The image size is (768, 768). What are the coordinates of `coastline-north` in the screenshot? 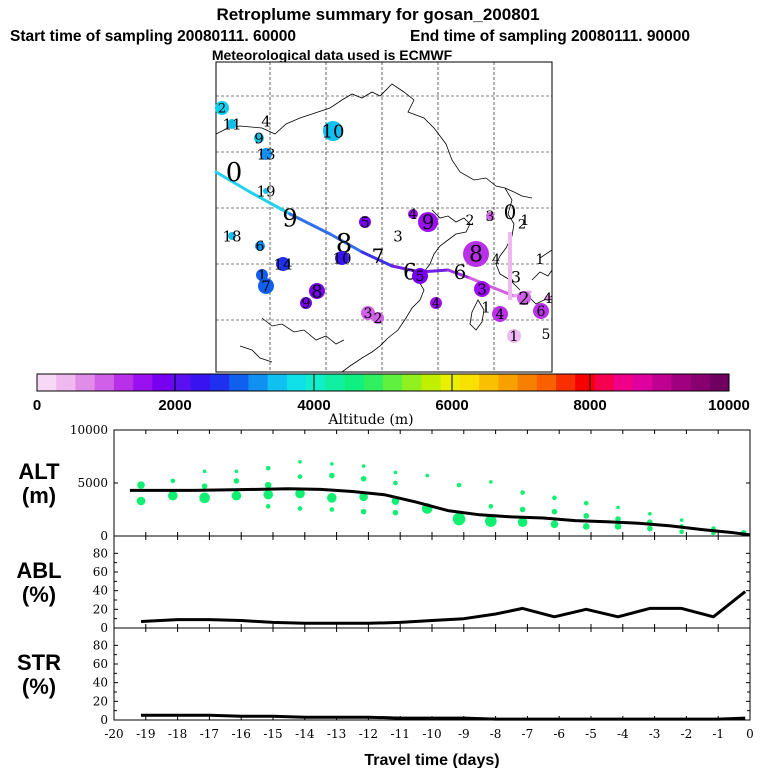 It's located at (374, 141).